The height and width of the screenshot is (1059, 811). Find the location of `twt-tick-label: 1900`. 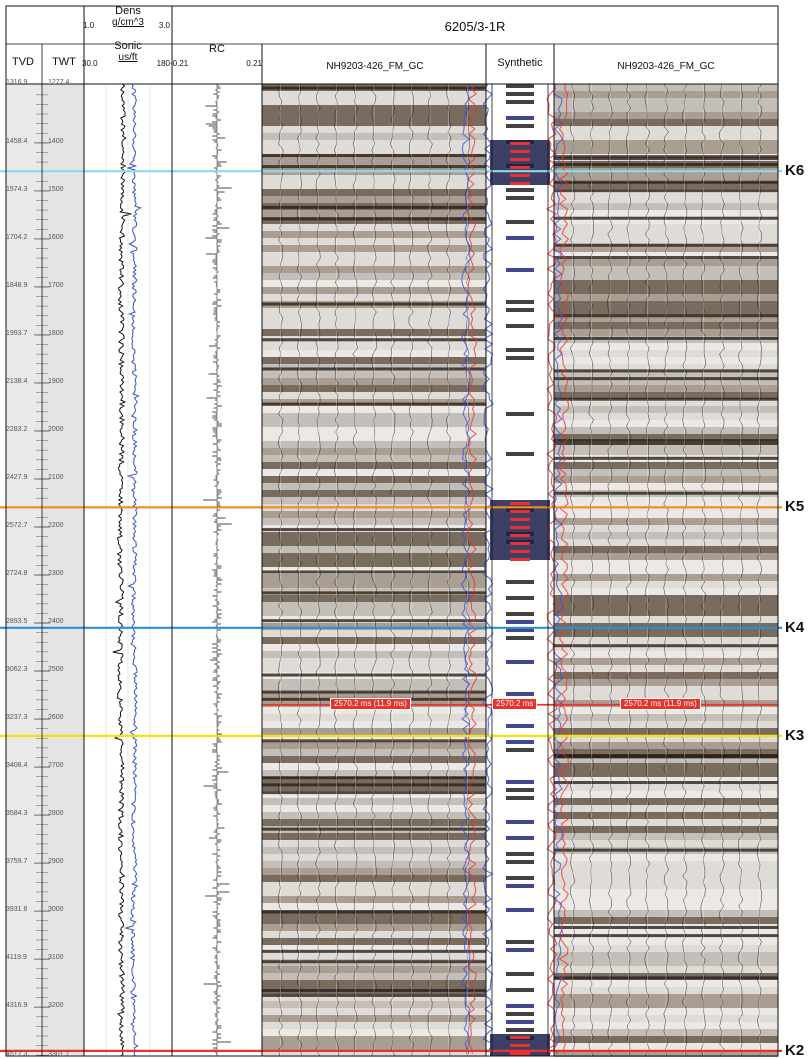

twt-tick-label: 1900 is located at coordinates (56, 381).